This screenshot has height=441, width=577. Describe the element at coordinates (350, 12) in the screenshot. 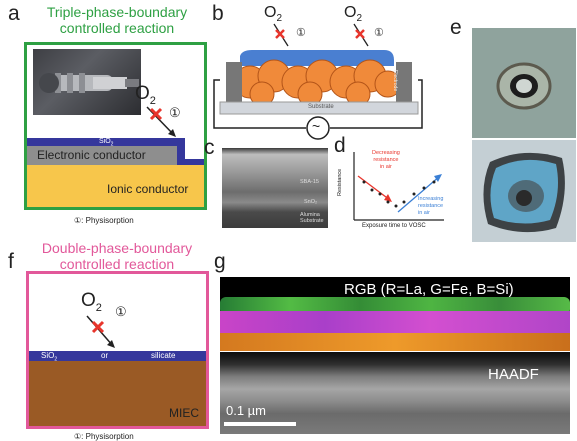

I see `panel-b-o2-right-text: O` at that location.